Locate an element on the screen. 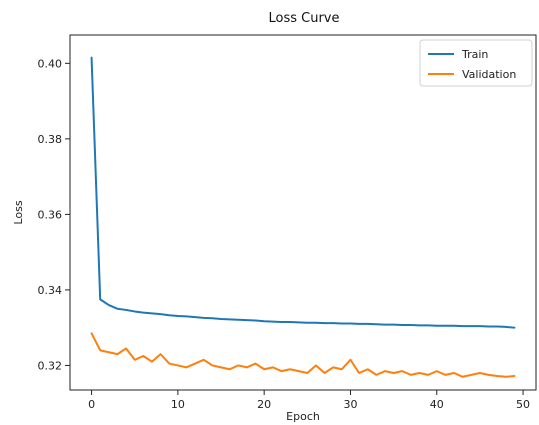  y-axis: 0.32 0.34 0.36 0.38 0.40 is located at coordinates (54, 214).